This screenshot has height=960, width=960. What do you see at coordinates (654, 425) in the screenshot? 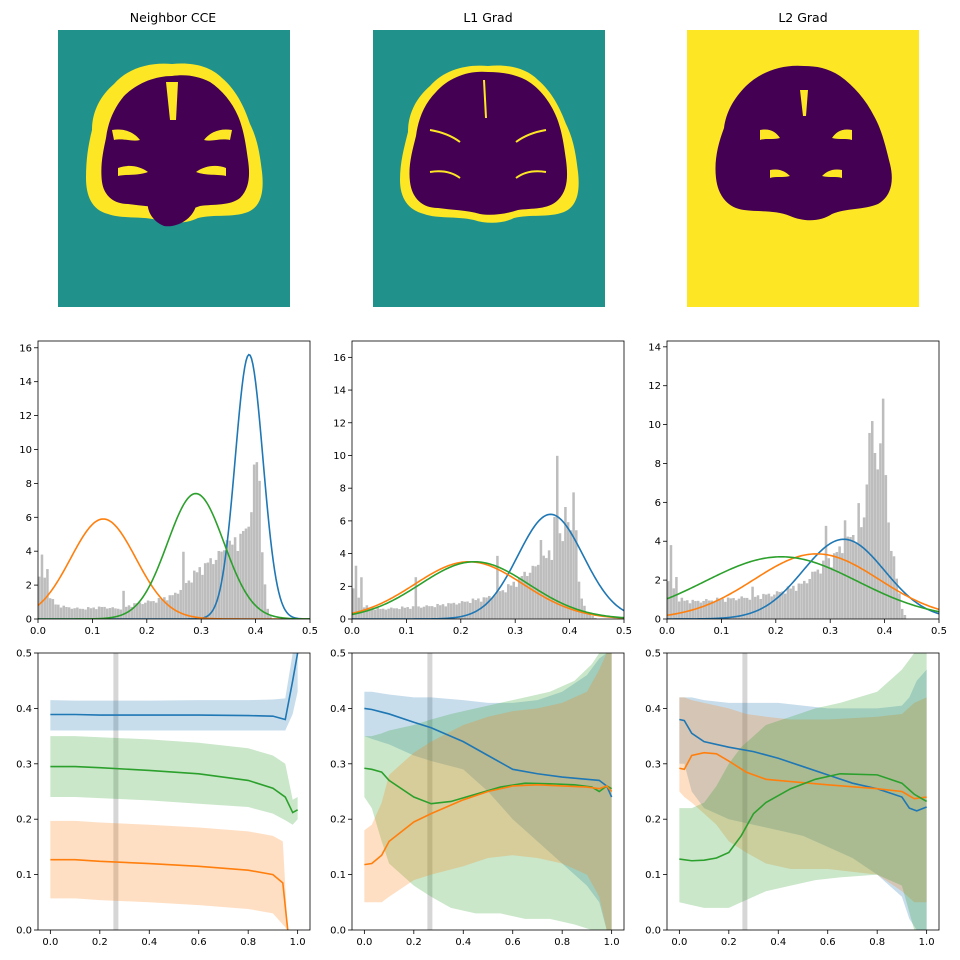
I see `y-tick-label: 10` at bounding box center [654, 425].